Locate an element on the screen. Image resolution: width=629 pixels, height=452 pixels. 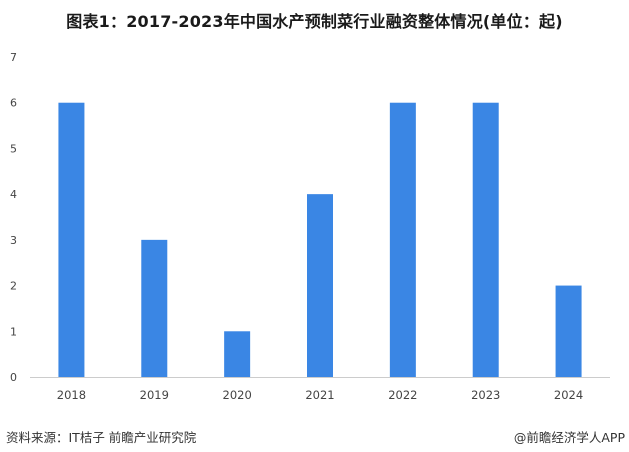
y-tick-label: 6 is located at coordinates (13, 103).